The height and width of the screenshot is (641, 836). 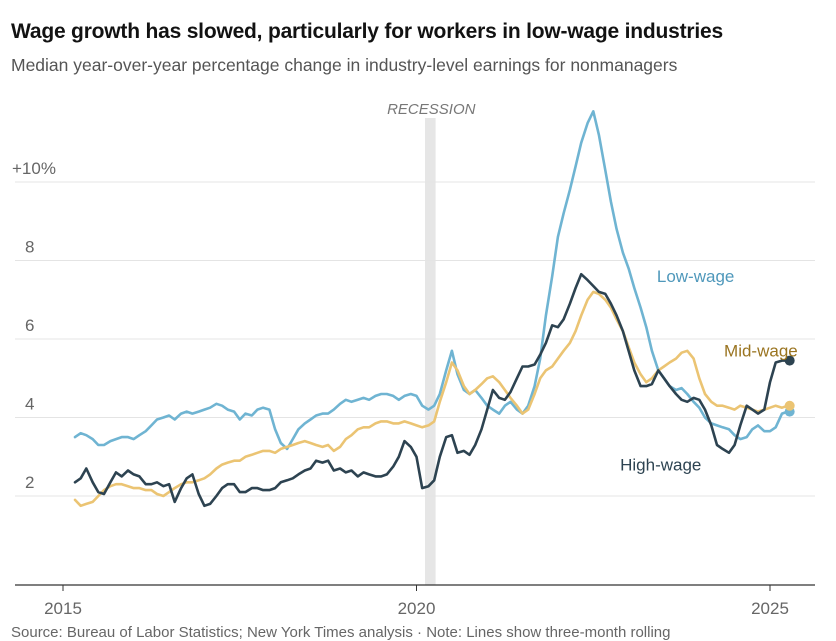 What do you see at coordinates (29, 325) in the screenshot?
I see `y-tick-label: 6` at bounding box center [29, 325].